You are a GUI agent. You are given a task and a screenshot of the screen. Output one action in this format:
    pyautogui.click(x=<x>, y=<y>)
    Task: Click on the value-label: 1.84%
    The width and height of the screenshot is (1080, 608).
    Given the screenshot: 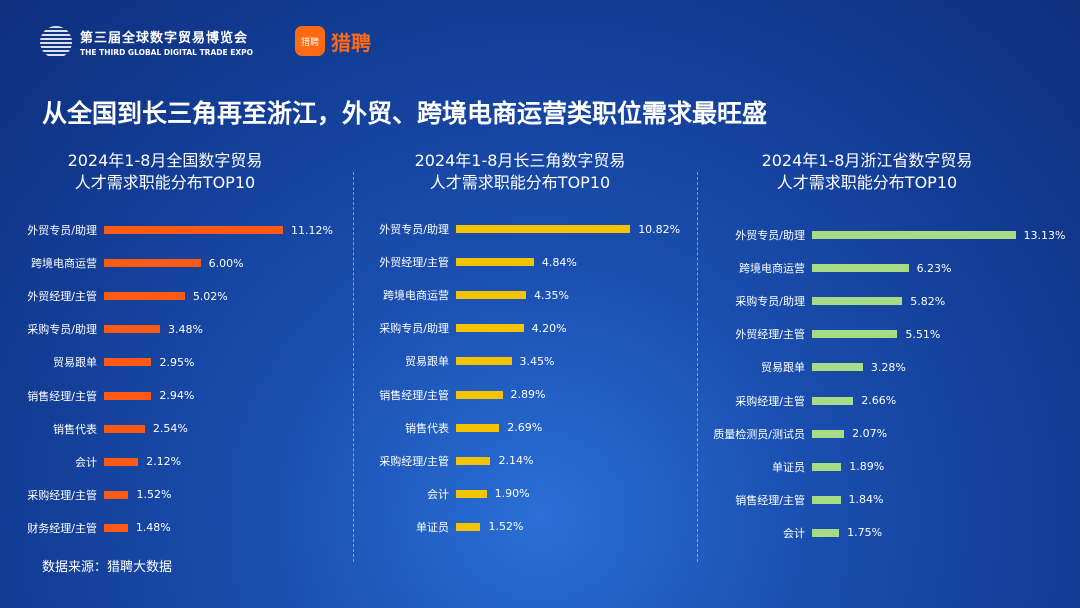 What is the action you would take?
    pyautogui.click(x=866, y=500)
    